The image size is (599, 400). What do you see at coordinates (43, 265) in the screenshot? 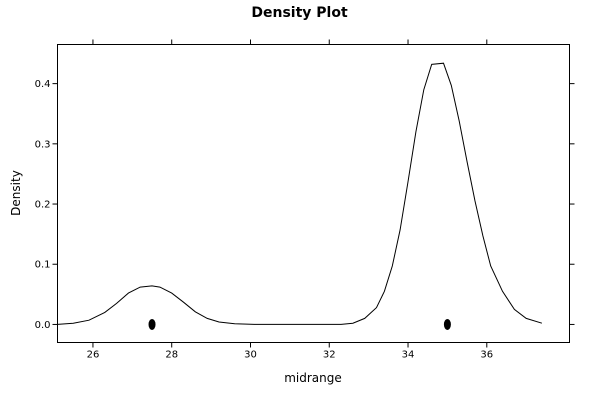
I see `y-tick-label: 0.1` at bounding box center [43, 265].